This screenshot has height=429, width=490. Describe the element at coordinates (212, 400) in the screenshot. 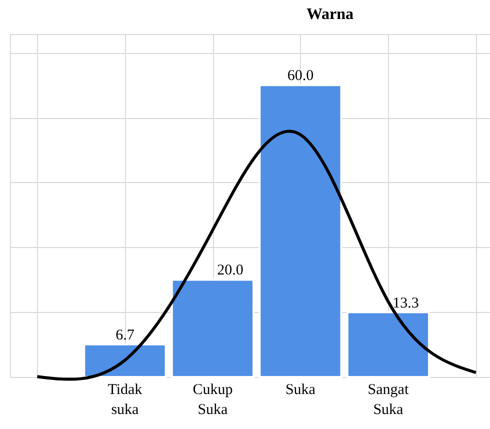

I see `x-tick-label: Cukup Suka` at that location.